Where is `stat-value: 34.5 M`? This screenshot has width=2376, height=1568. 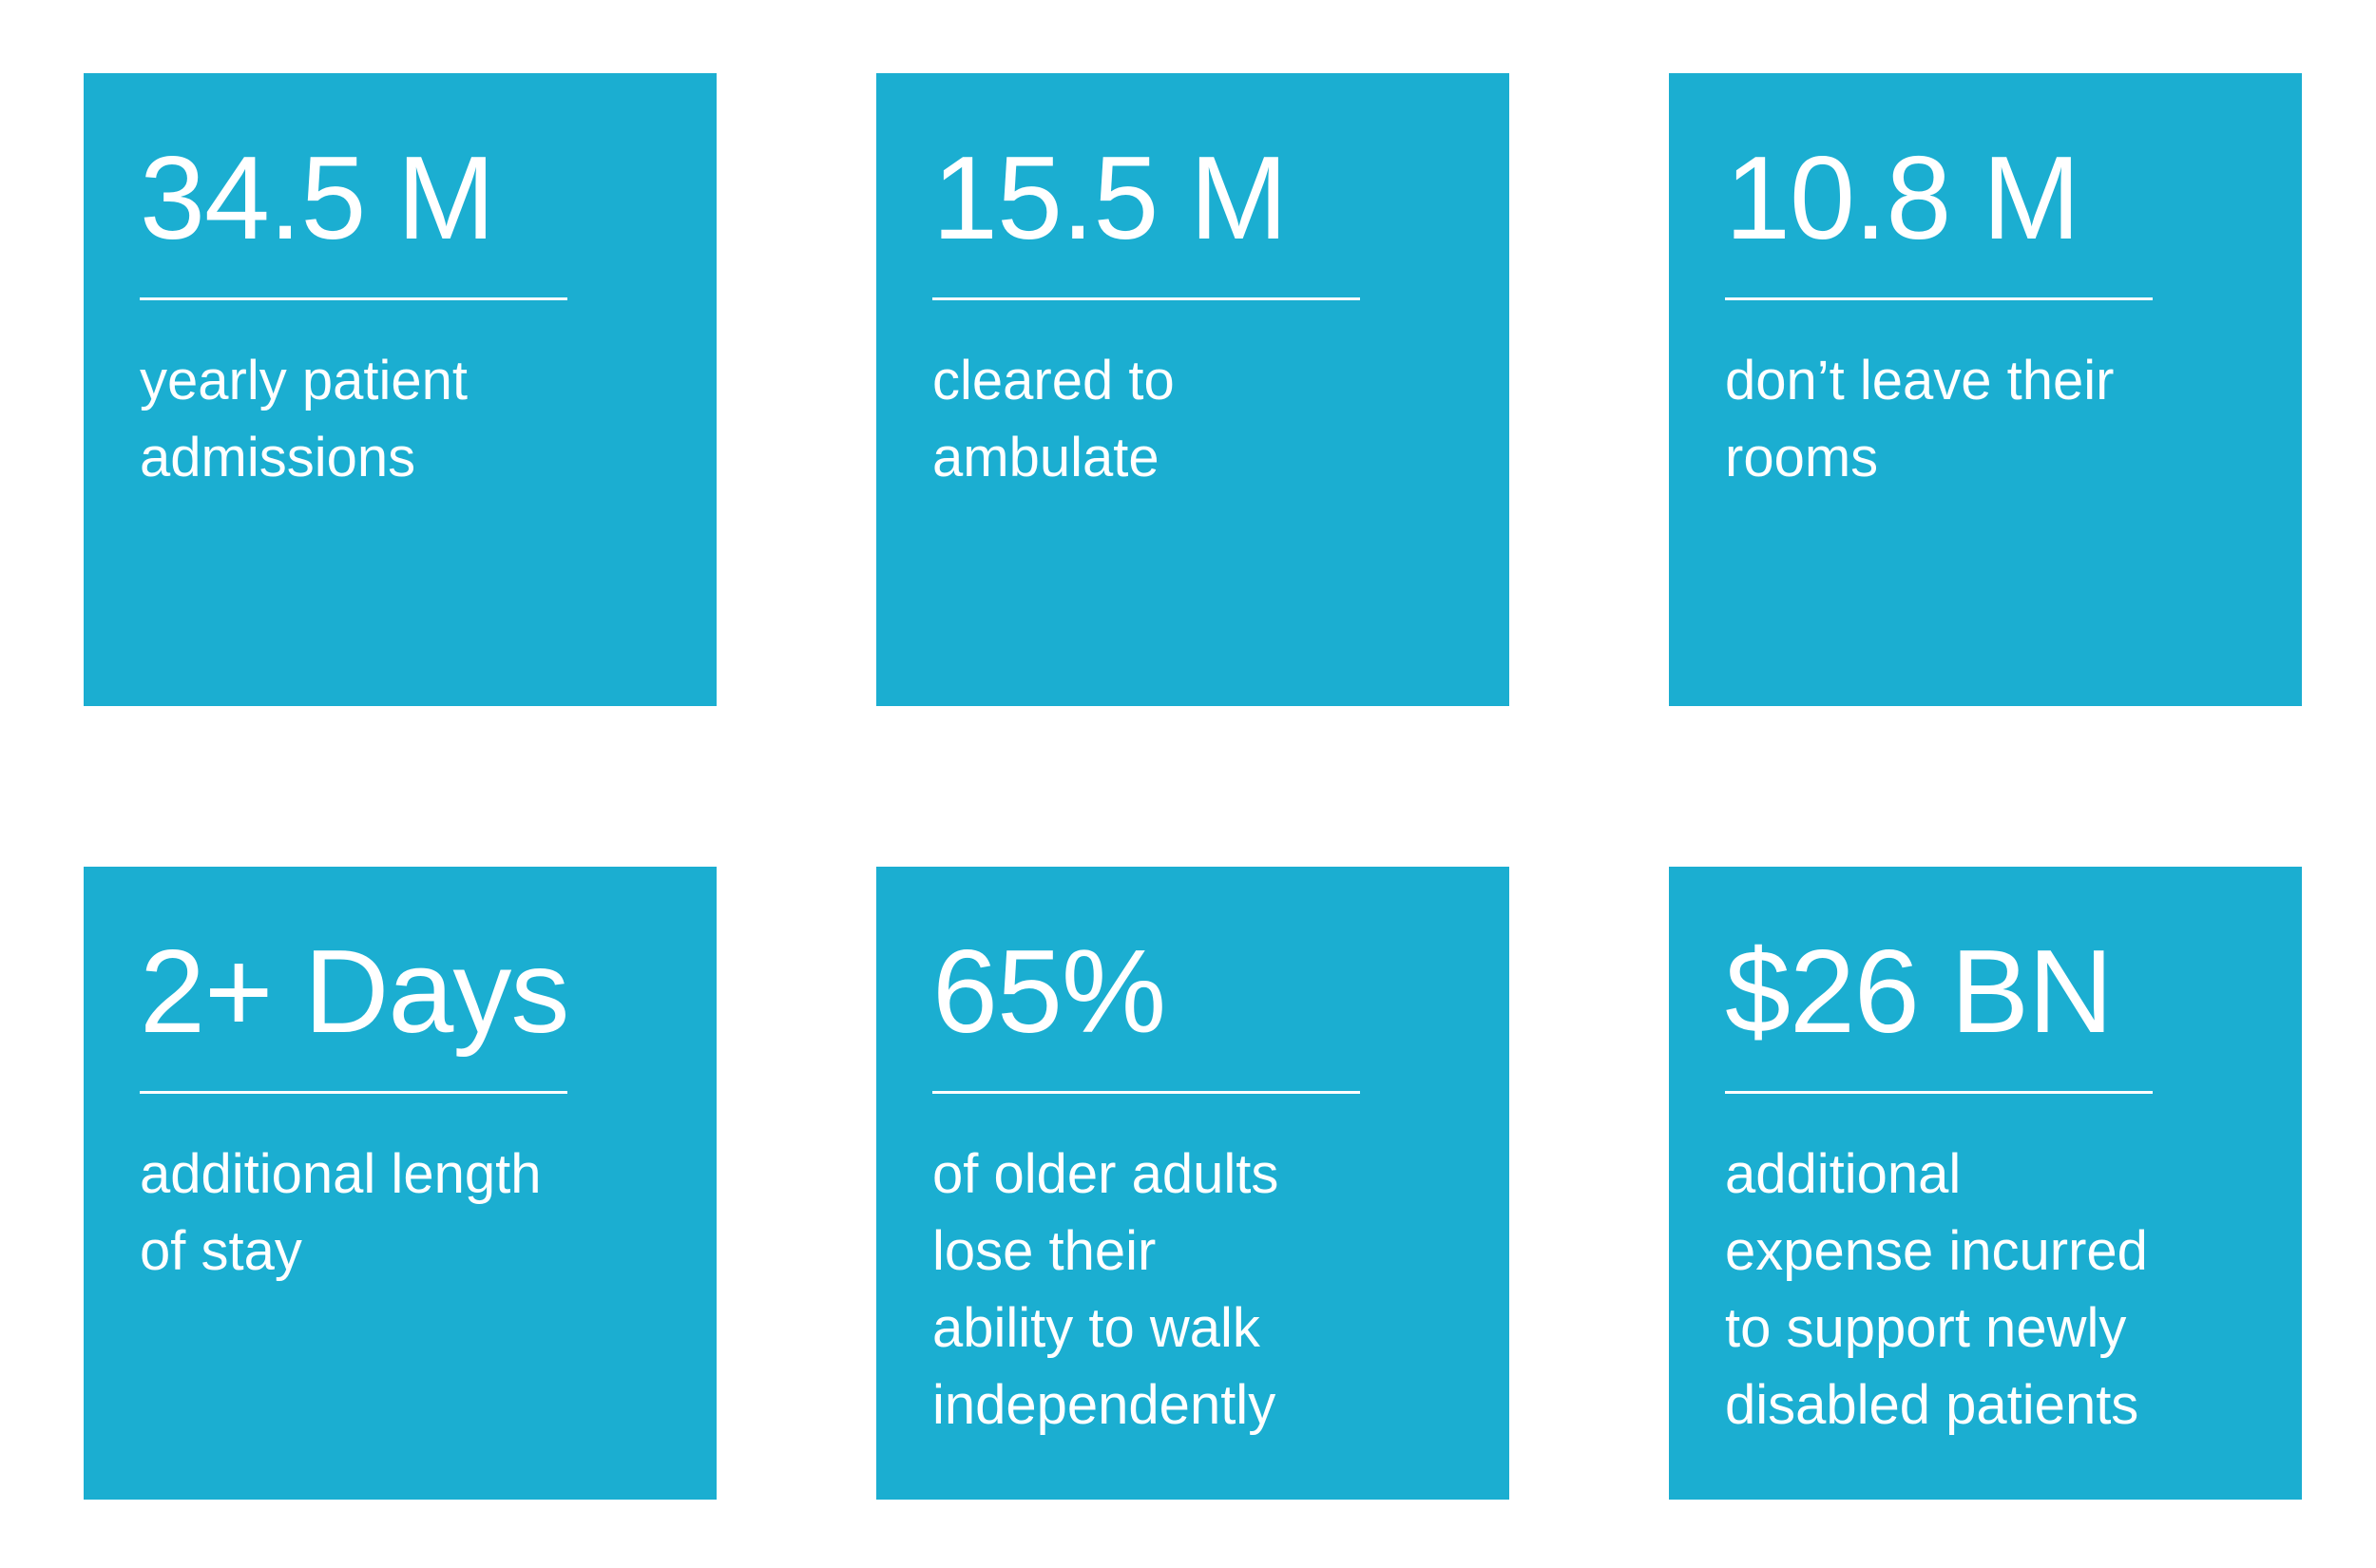 stat-value: 34.5 M is located at coordinates (317, 198).